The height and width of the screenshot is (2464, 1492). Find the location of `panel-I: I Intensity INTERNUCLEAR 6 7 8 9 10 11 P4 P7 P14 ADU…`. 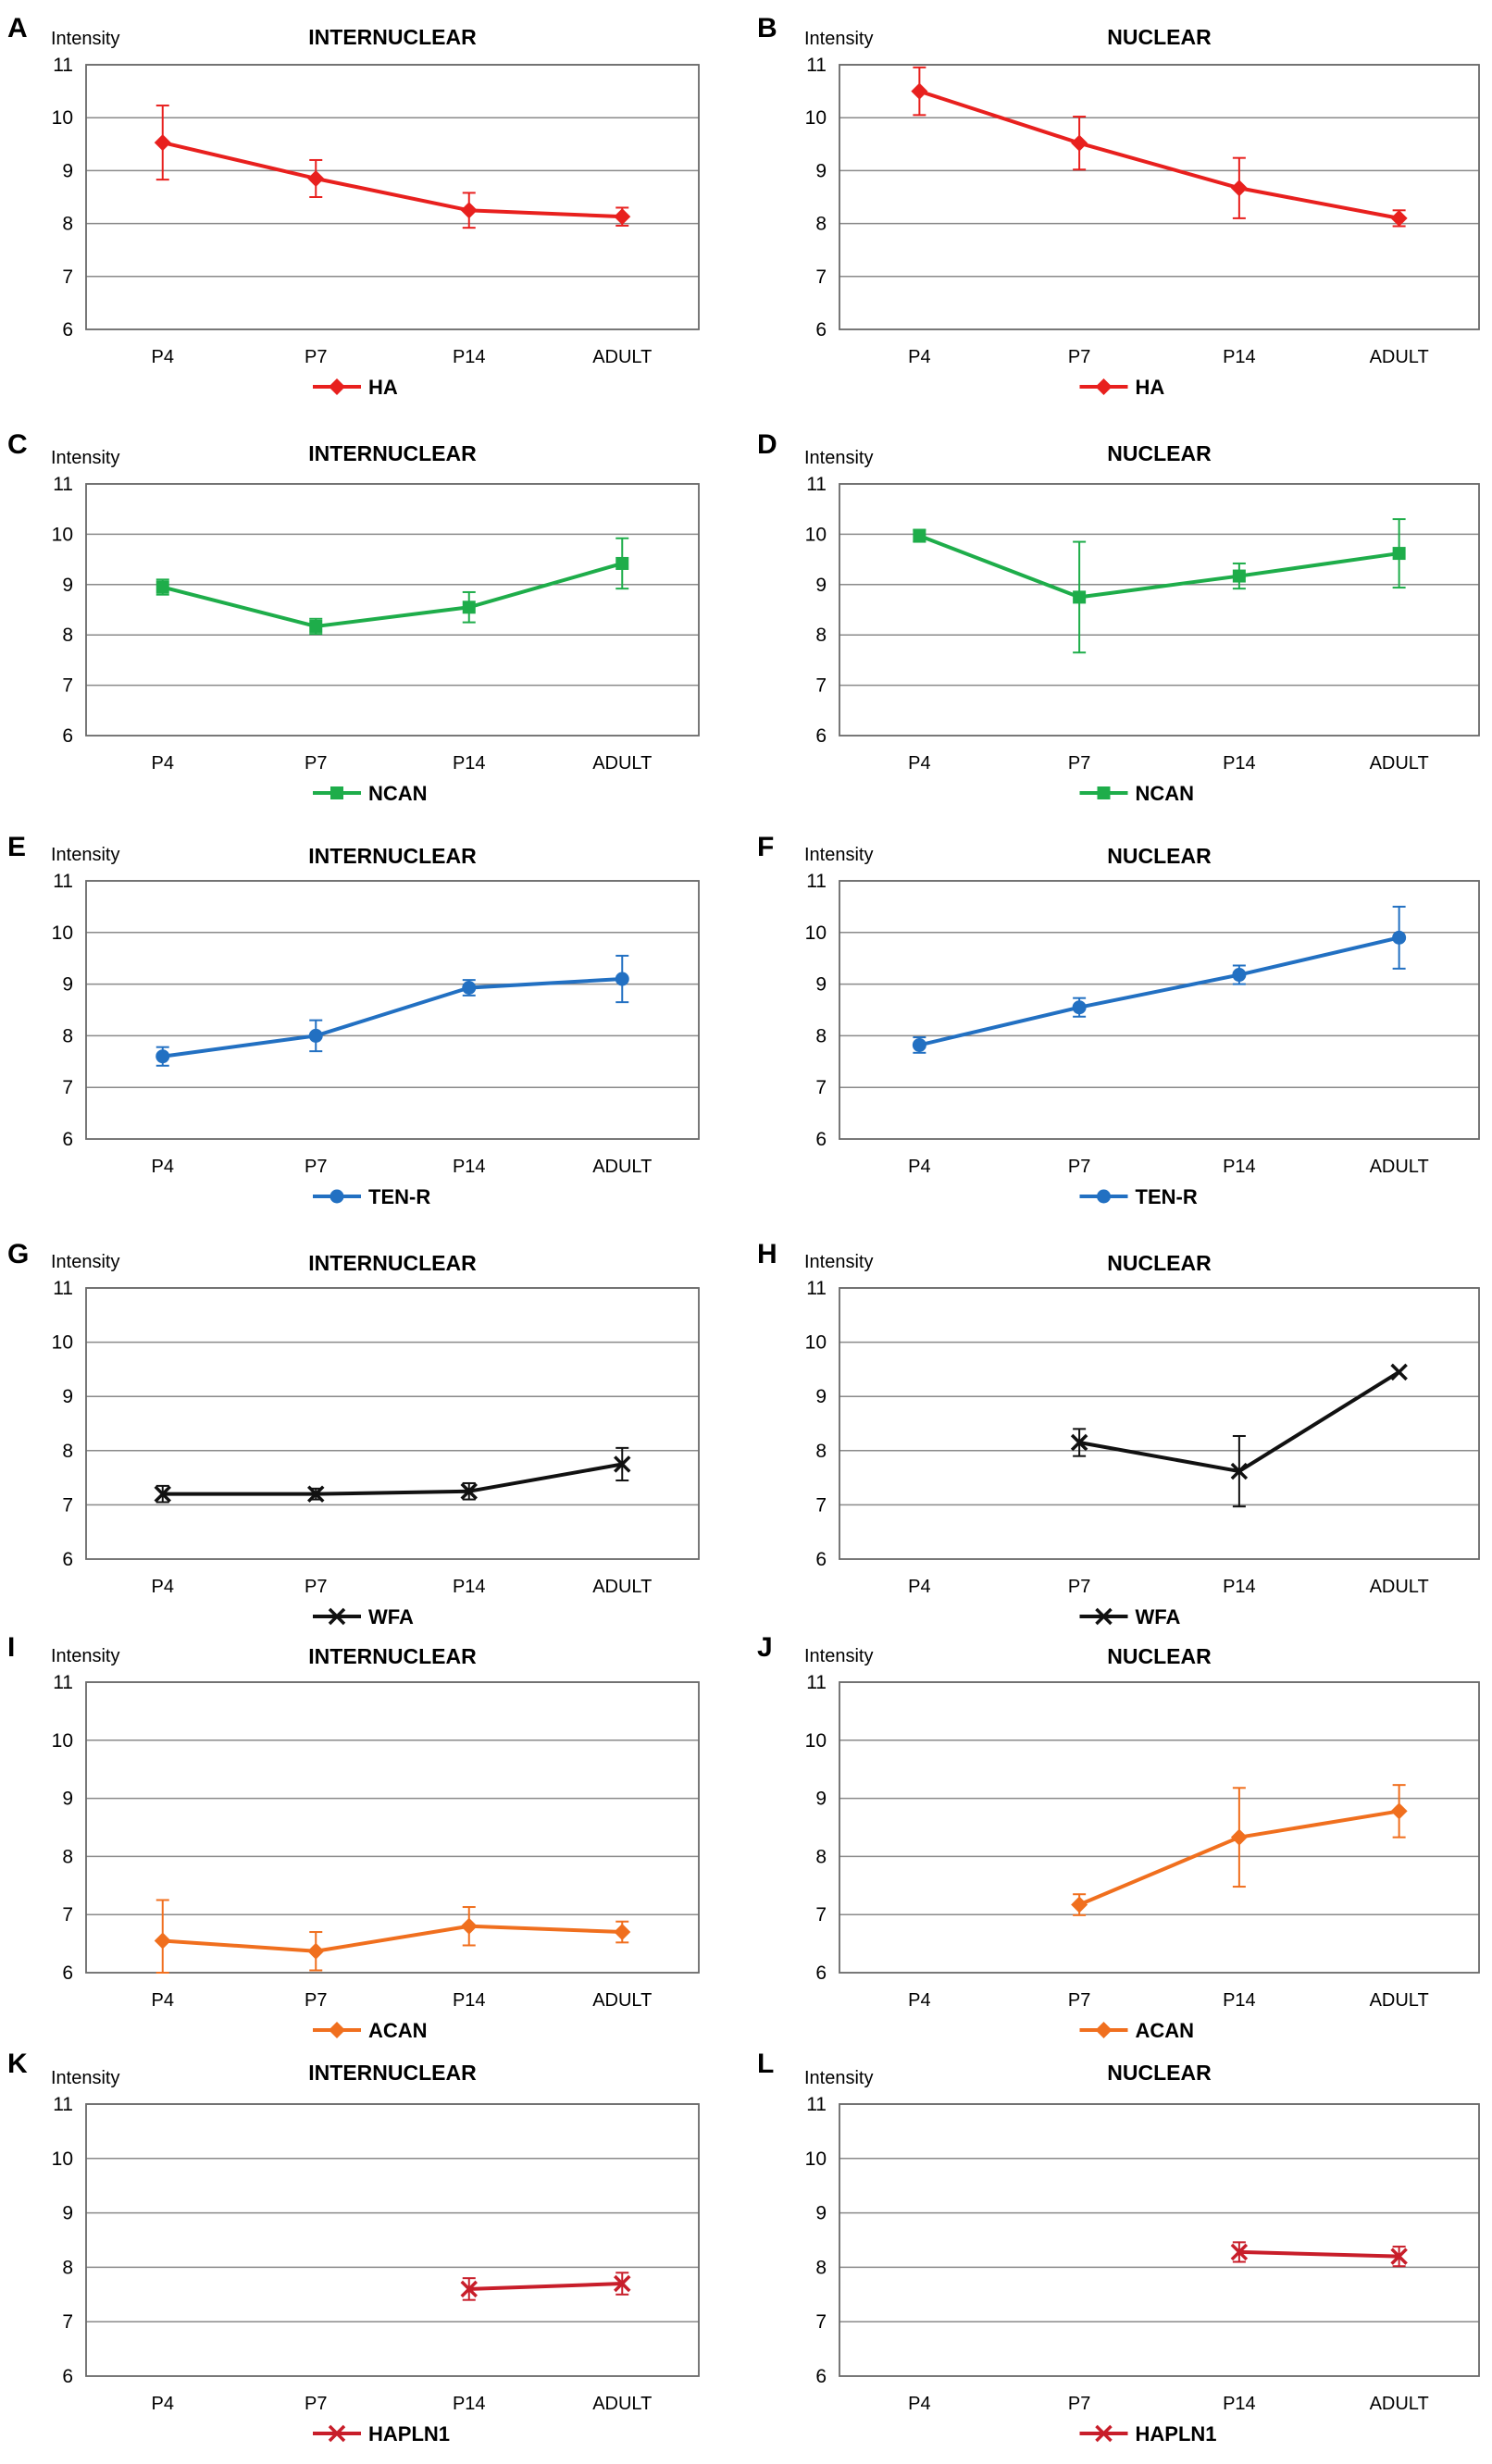

panel-I: I Intensity INTERNUCLEAR 6 7 8 9 10 11 P4 P7 P14 ADU… is located at coordinates (353, 1837).